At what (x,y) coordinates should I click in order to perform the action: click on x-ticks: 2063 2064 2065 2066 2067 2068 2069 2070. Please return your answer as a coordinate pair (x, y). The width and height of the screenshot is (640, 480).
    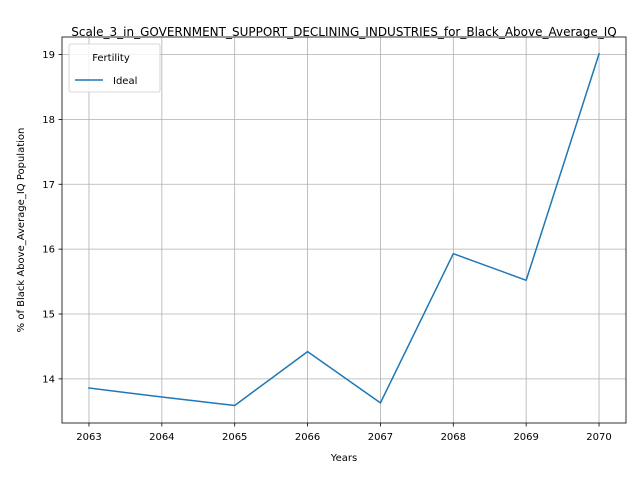
    Looking at the image, I should click on (344, 433).